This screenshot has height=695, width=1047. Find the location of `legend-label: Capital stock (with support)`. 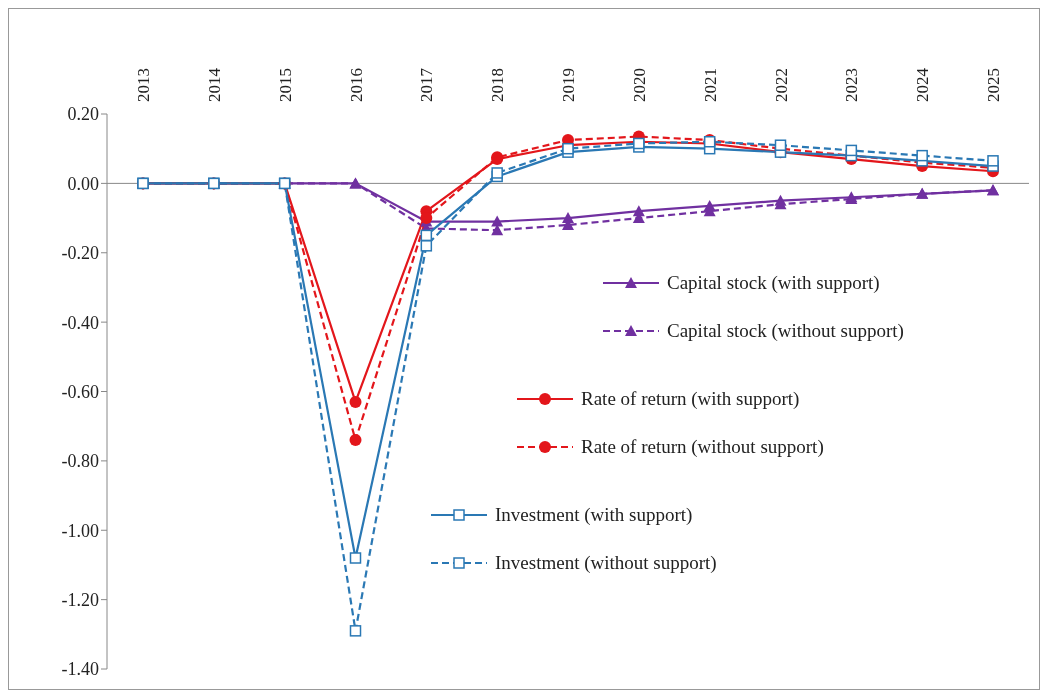

legend-label: Capital stock (with support) is located at coordinates (773, 283).